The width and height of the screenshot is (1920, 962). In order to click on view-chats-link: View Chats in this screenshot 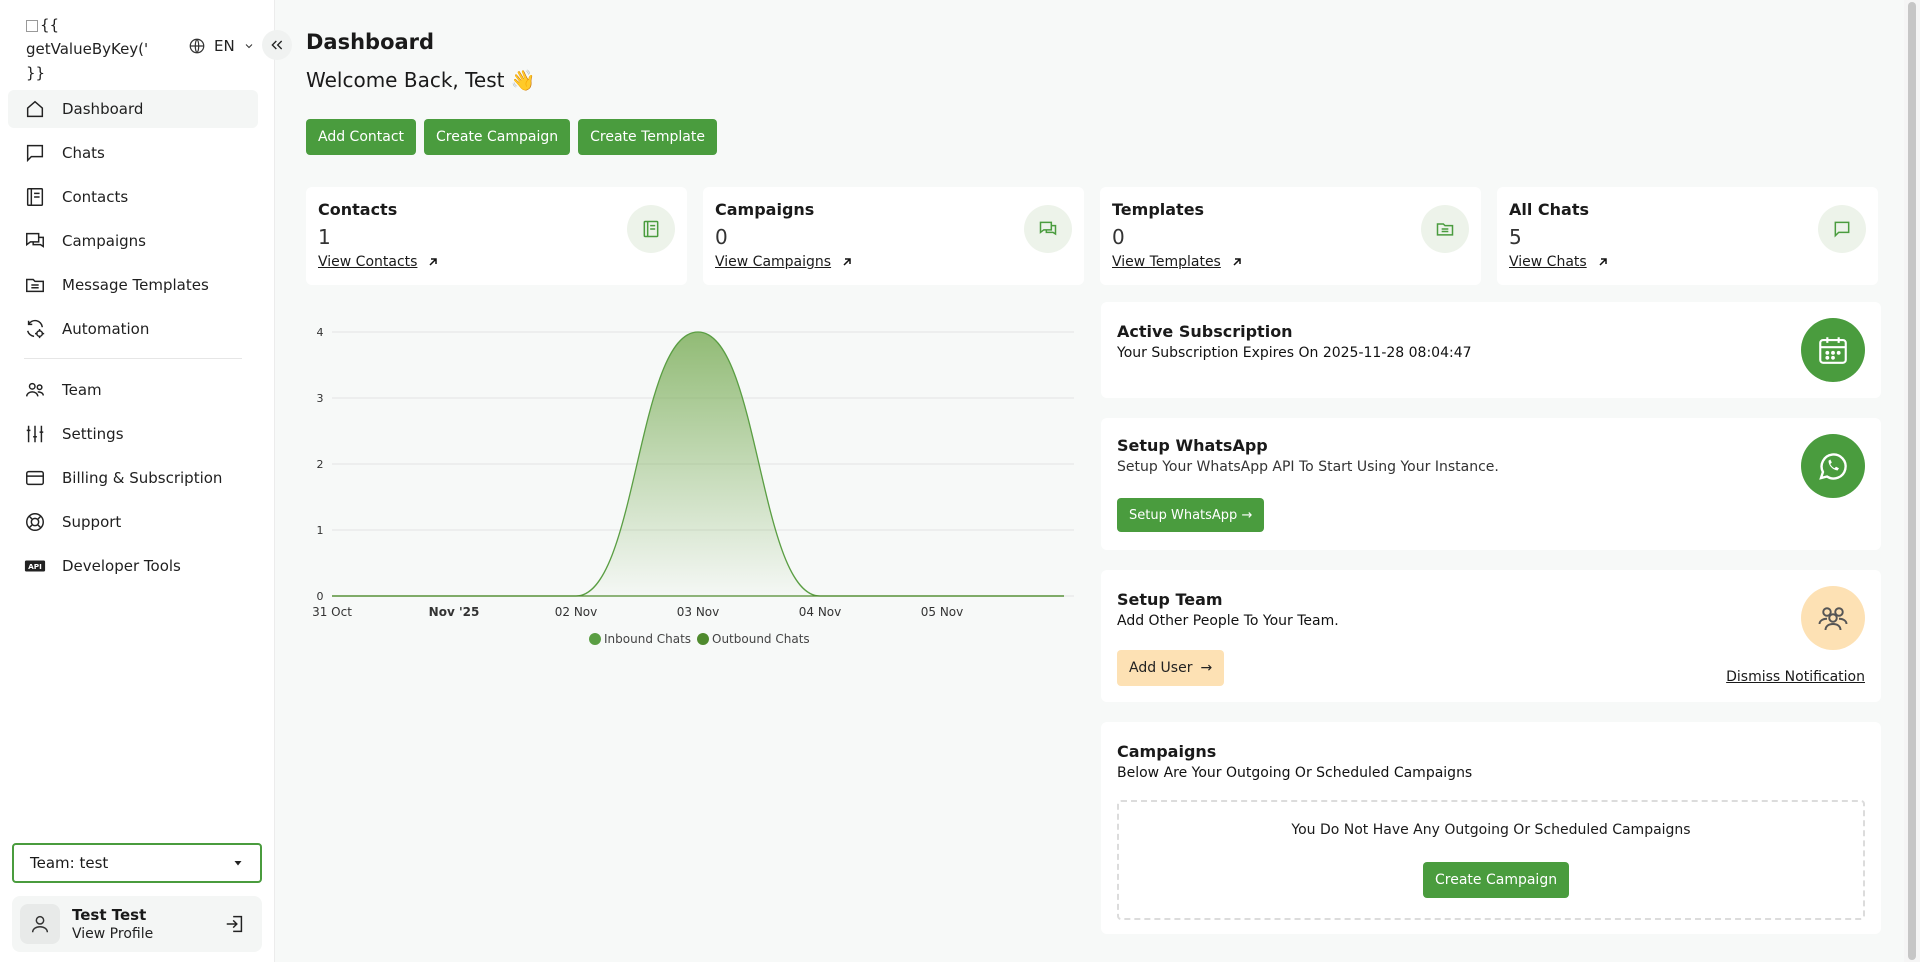, I will do `click(1559, 262)`.